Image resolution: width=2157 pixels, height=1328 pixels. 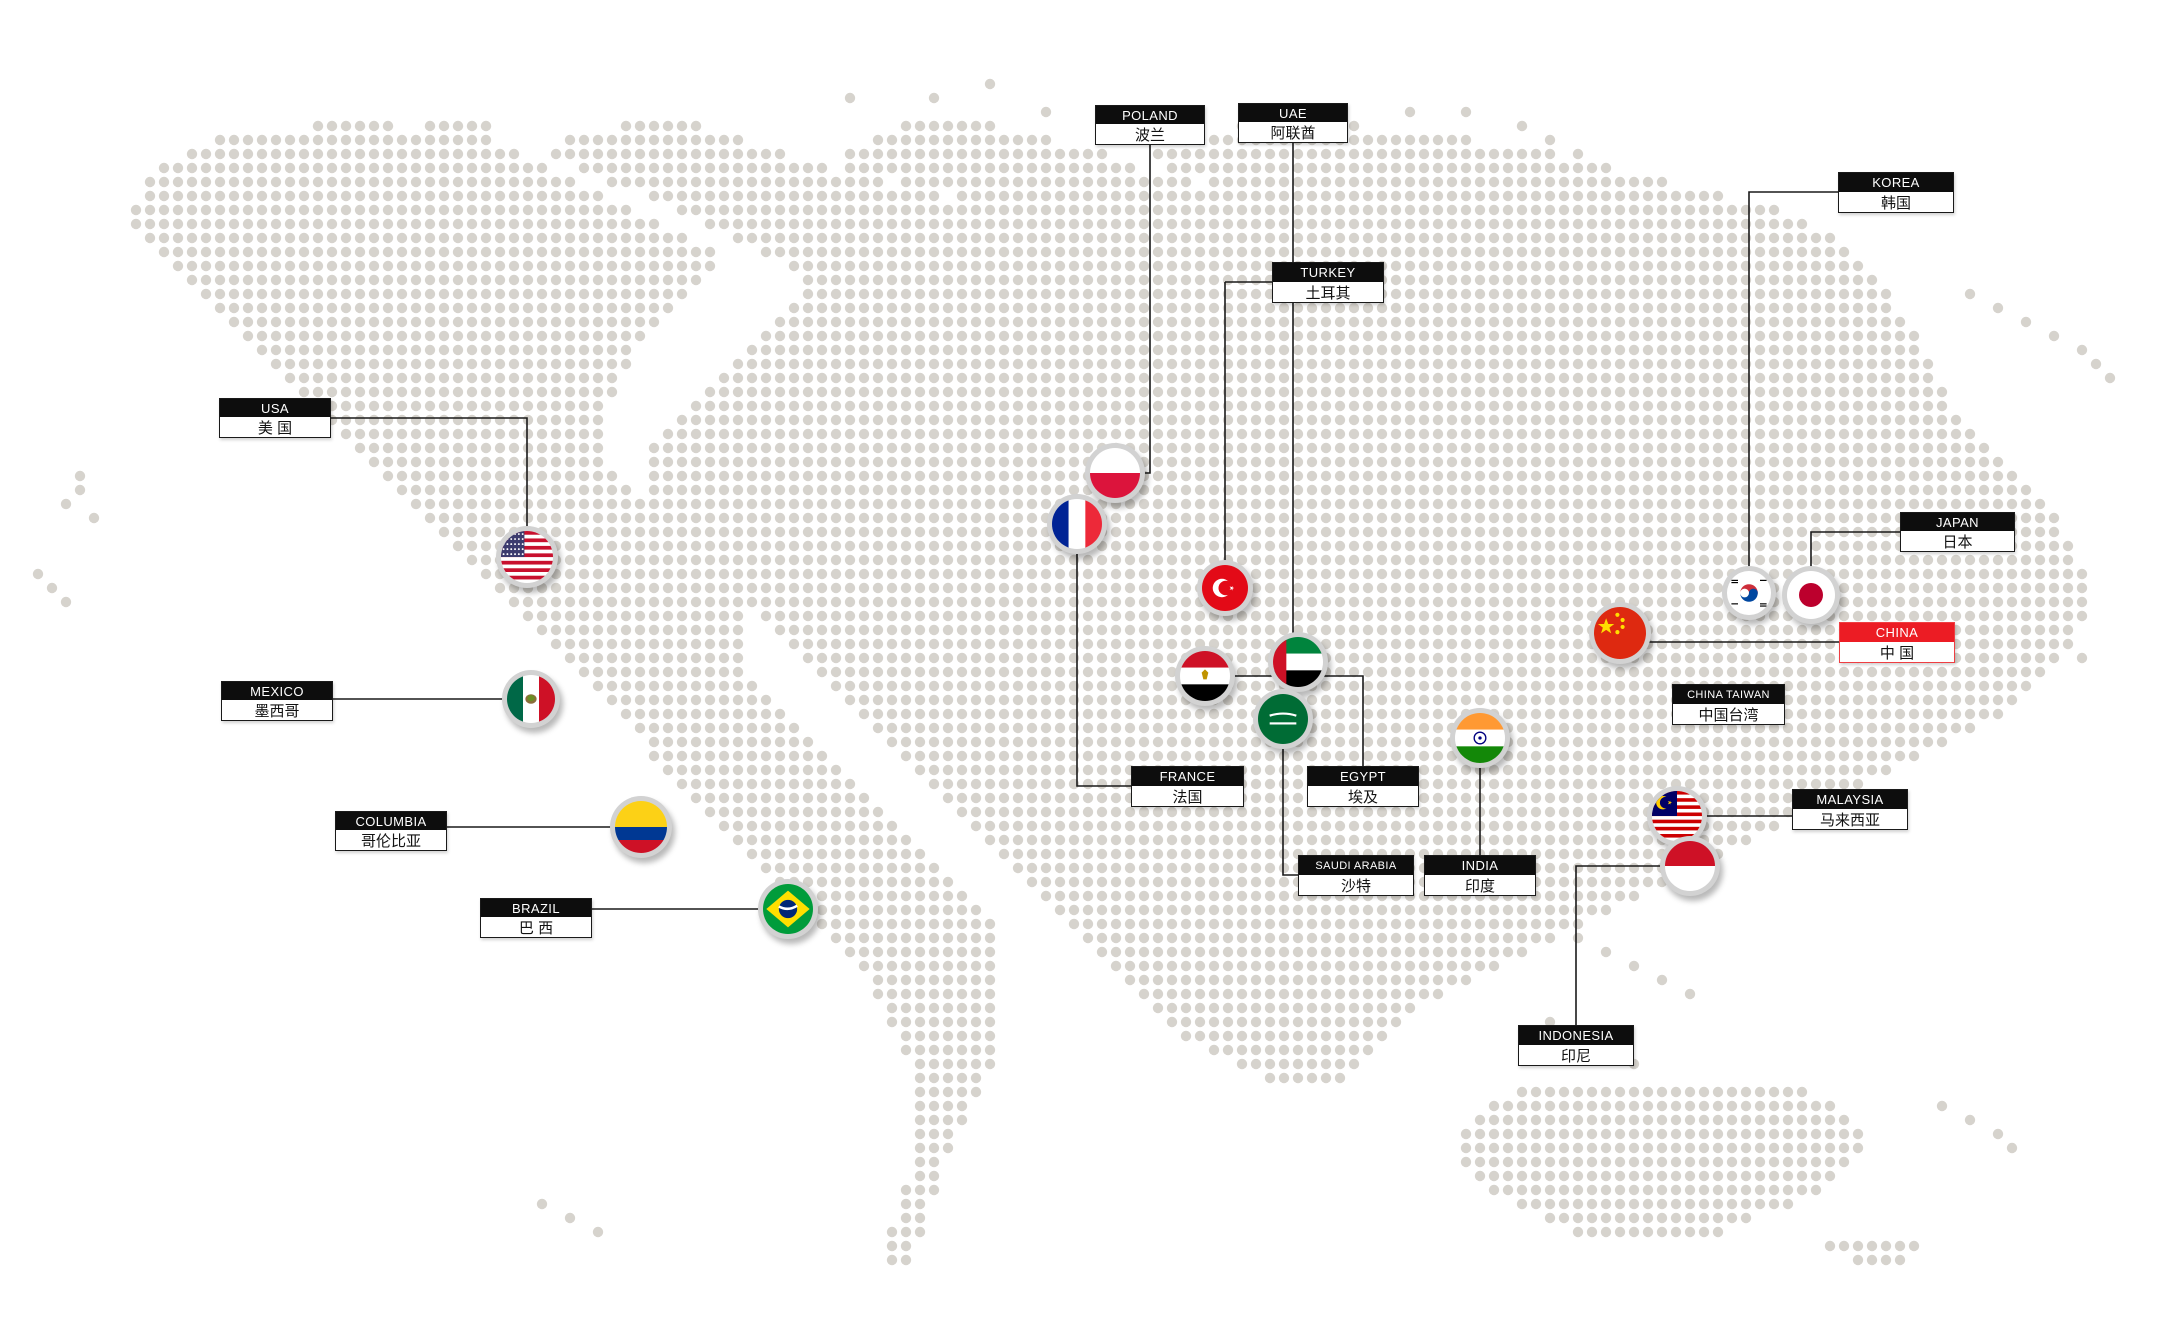 I want to click on country-label-cn-india: 印度, so click(x=1480, y=885).